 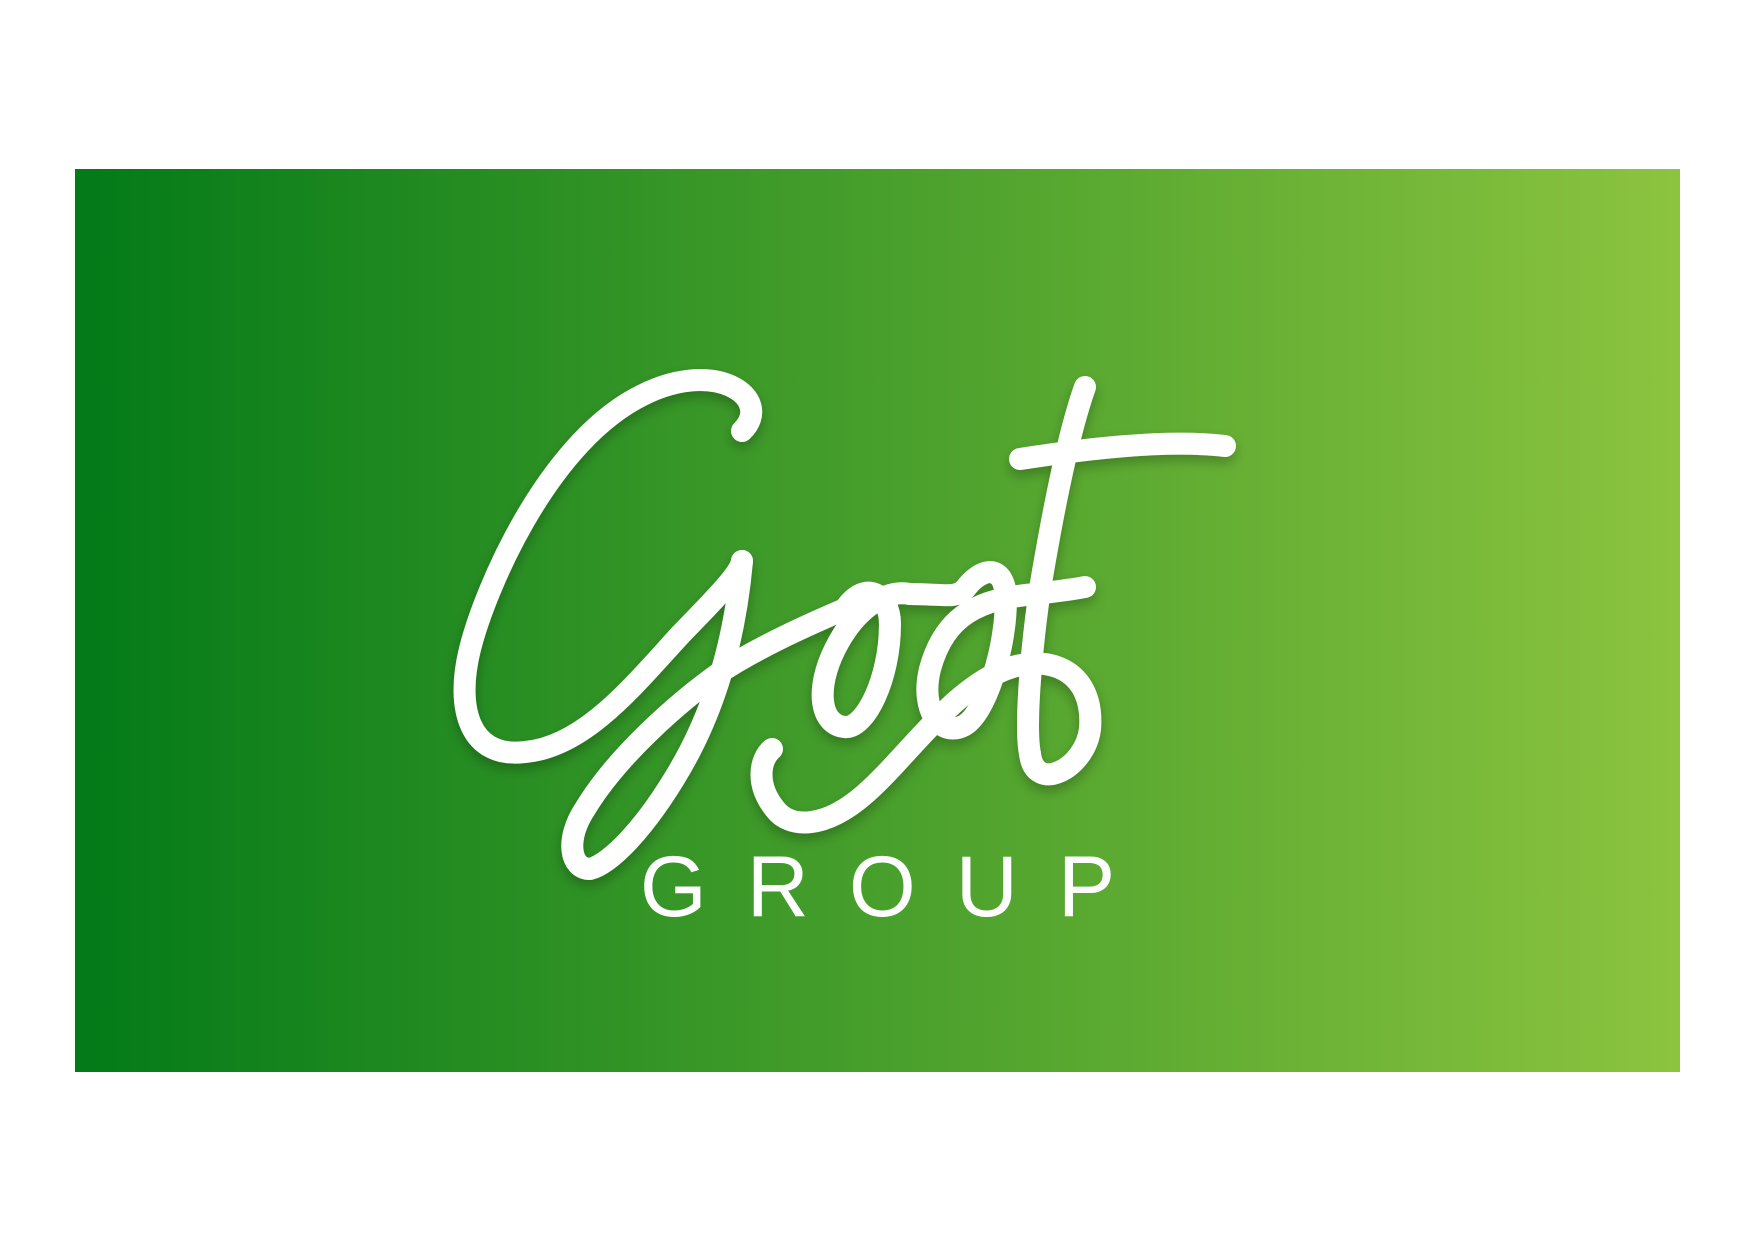 I want to click on letter-f-loop, so click(x=926, y=743).